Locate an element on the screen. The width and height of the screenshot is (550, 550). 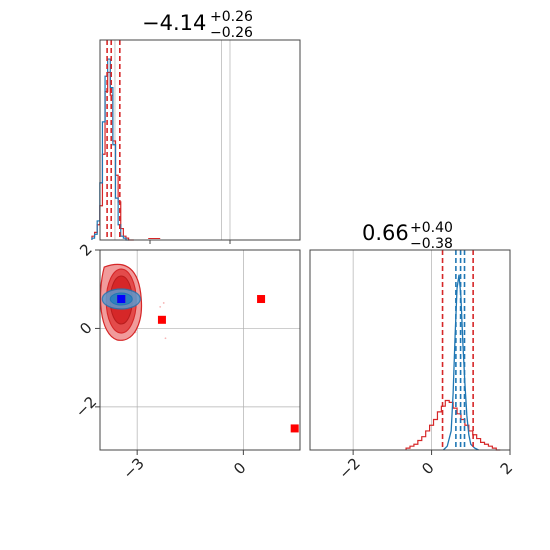
title-param-2: 0.66 +0.40 −0.38 is located at coordinates (407, 236).